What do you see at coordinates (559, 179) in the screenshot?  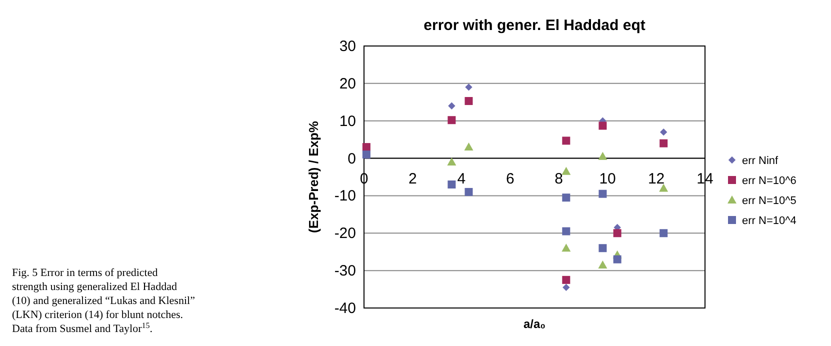 I see `x-tick-label: 8` at bounding box center [559, 179].